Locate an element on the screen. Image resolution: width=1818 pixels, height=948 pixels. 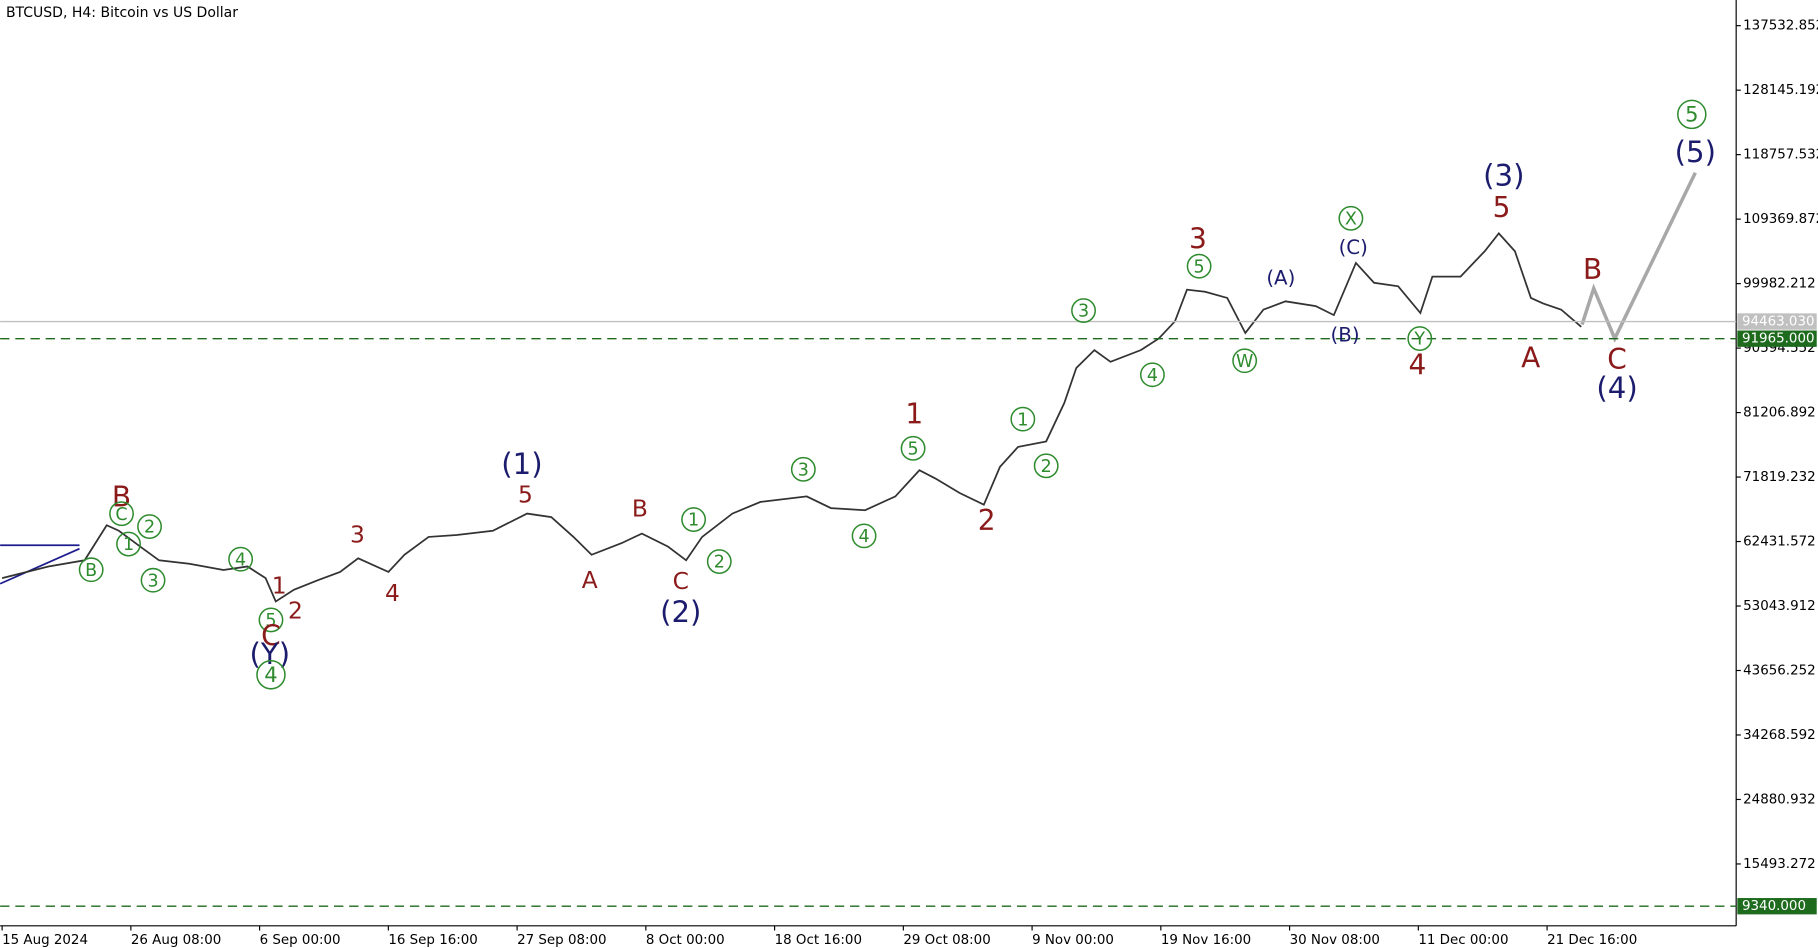
x-tick-label: 30 Nov 08:00 is located at coordinates (1335, 940).